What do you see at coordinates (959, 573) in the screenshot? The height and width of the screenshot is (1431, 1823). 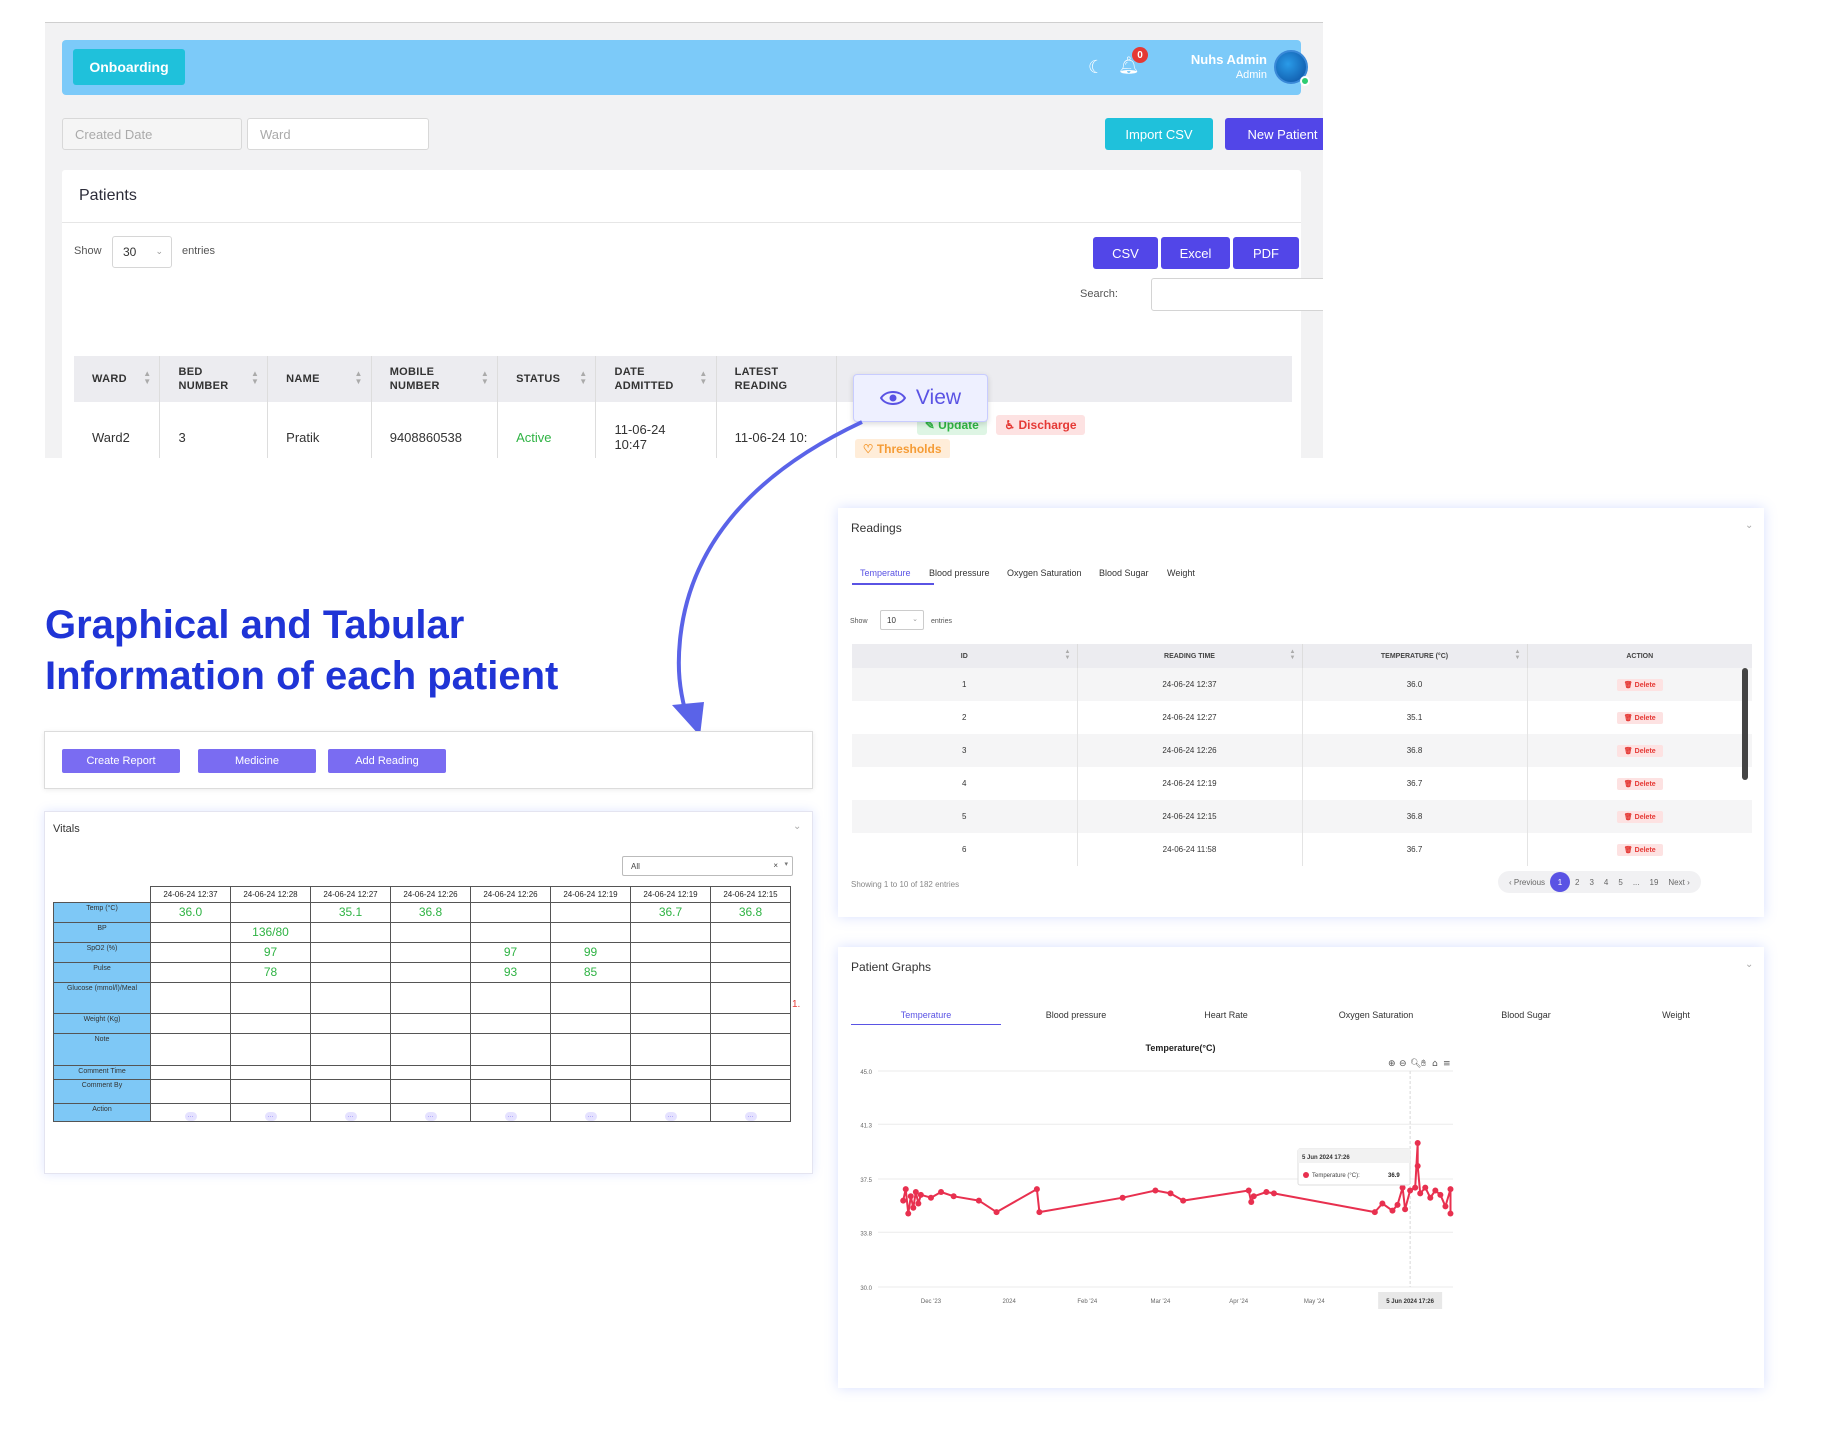 I see `tab-blood-pressure: Blood pressure` at bounding box center [959, 573].